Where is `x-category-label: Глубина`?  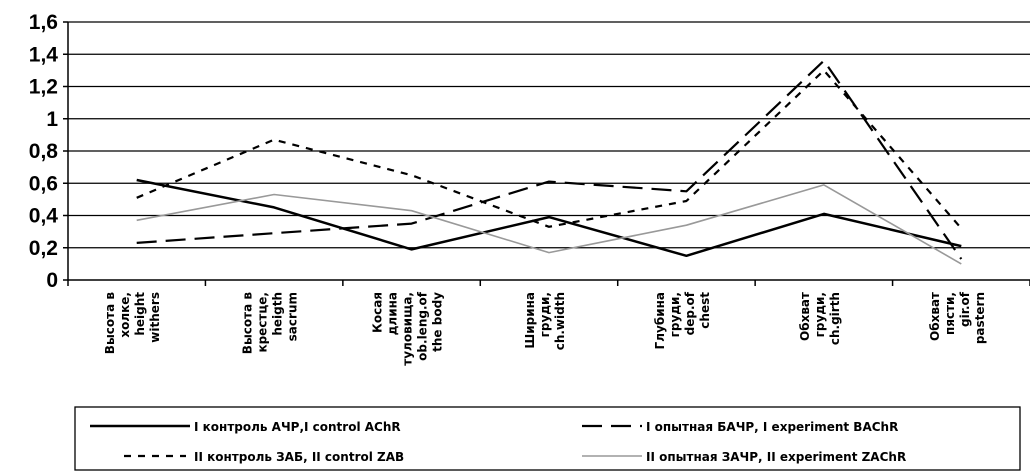 x-category-label: Глубина is located at coordinates (660, 320).